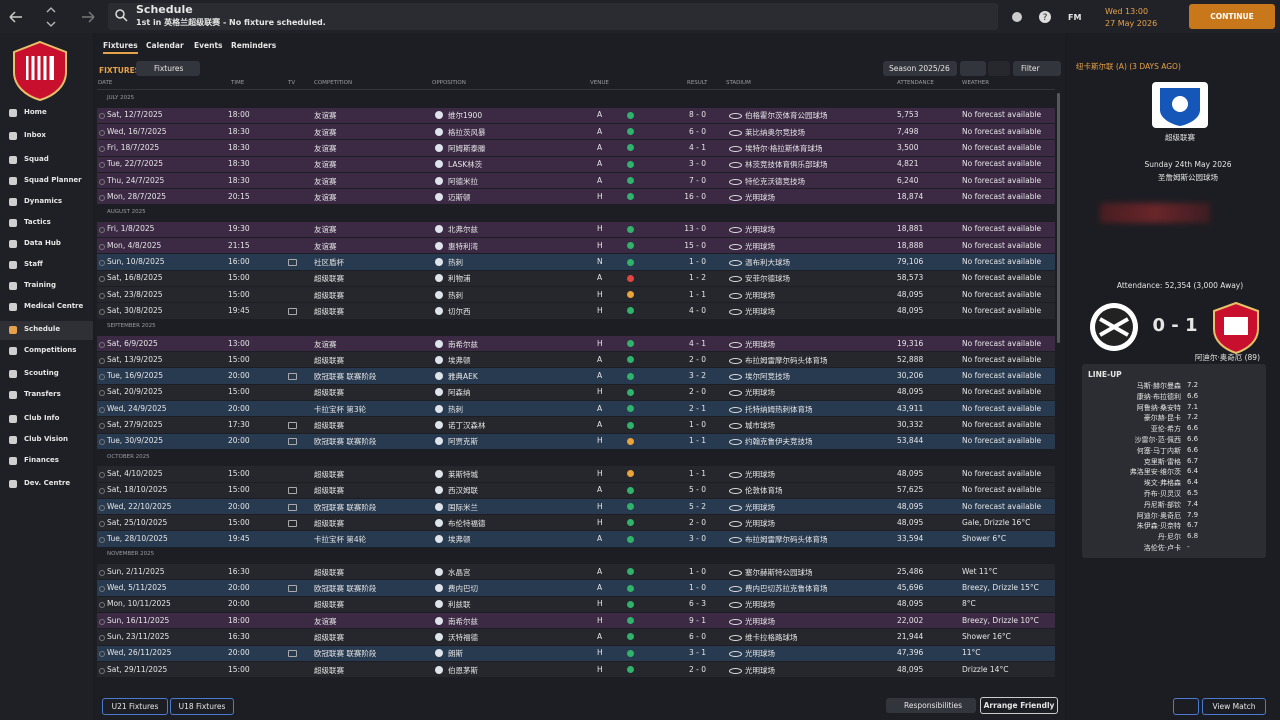 This screenshot has height=720, width=1280. Describe the element at coordinates (449, 83) in the screenshot. I see `column-header: OPPOSITION` at that location.